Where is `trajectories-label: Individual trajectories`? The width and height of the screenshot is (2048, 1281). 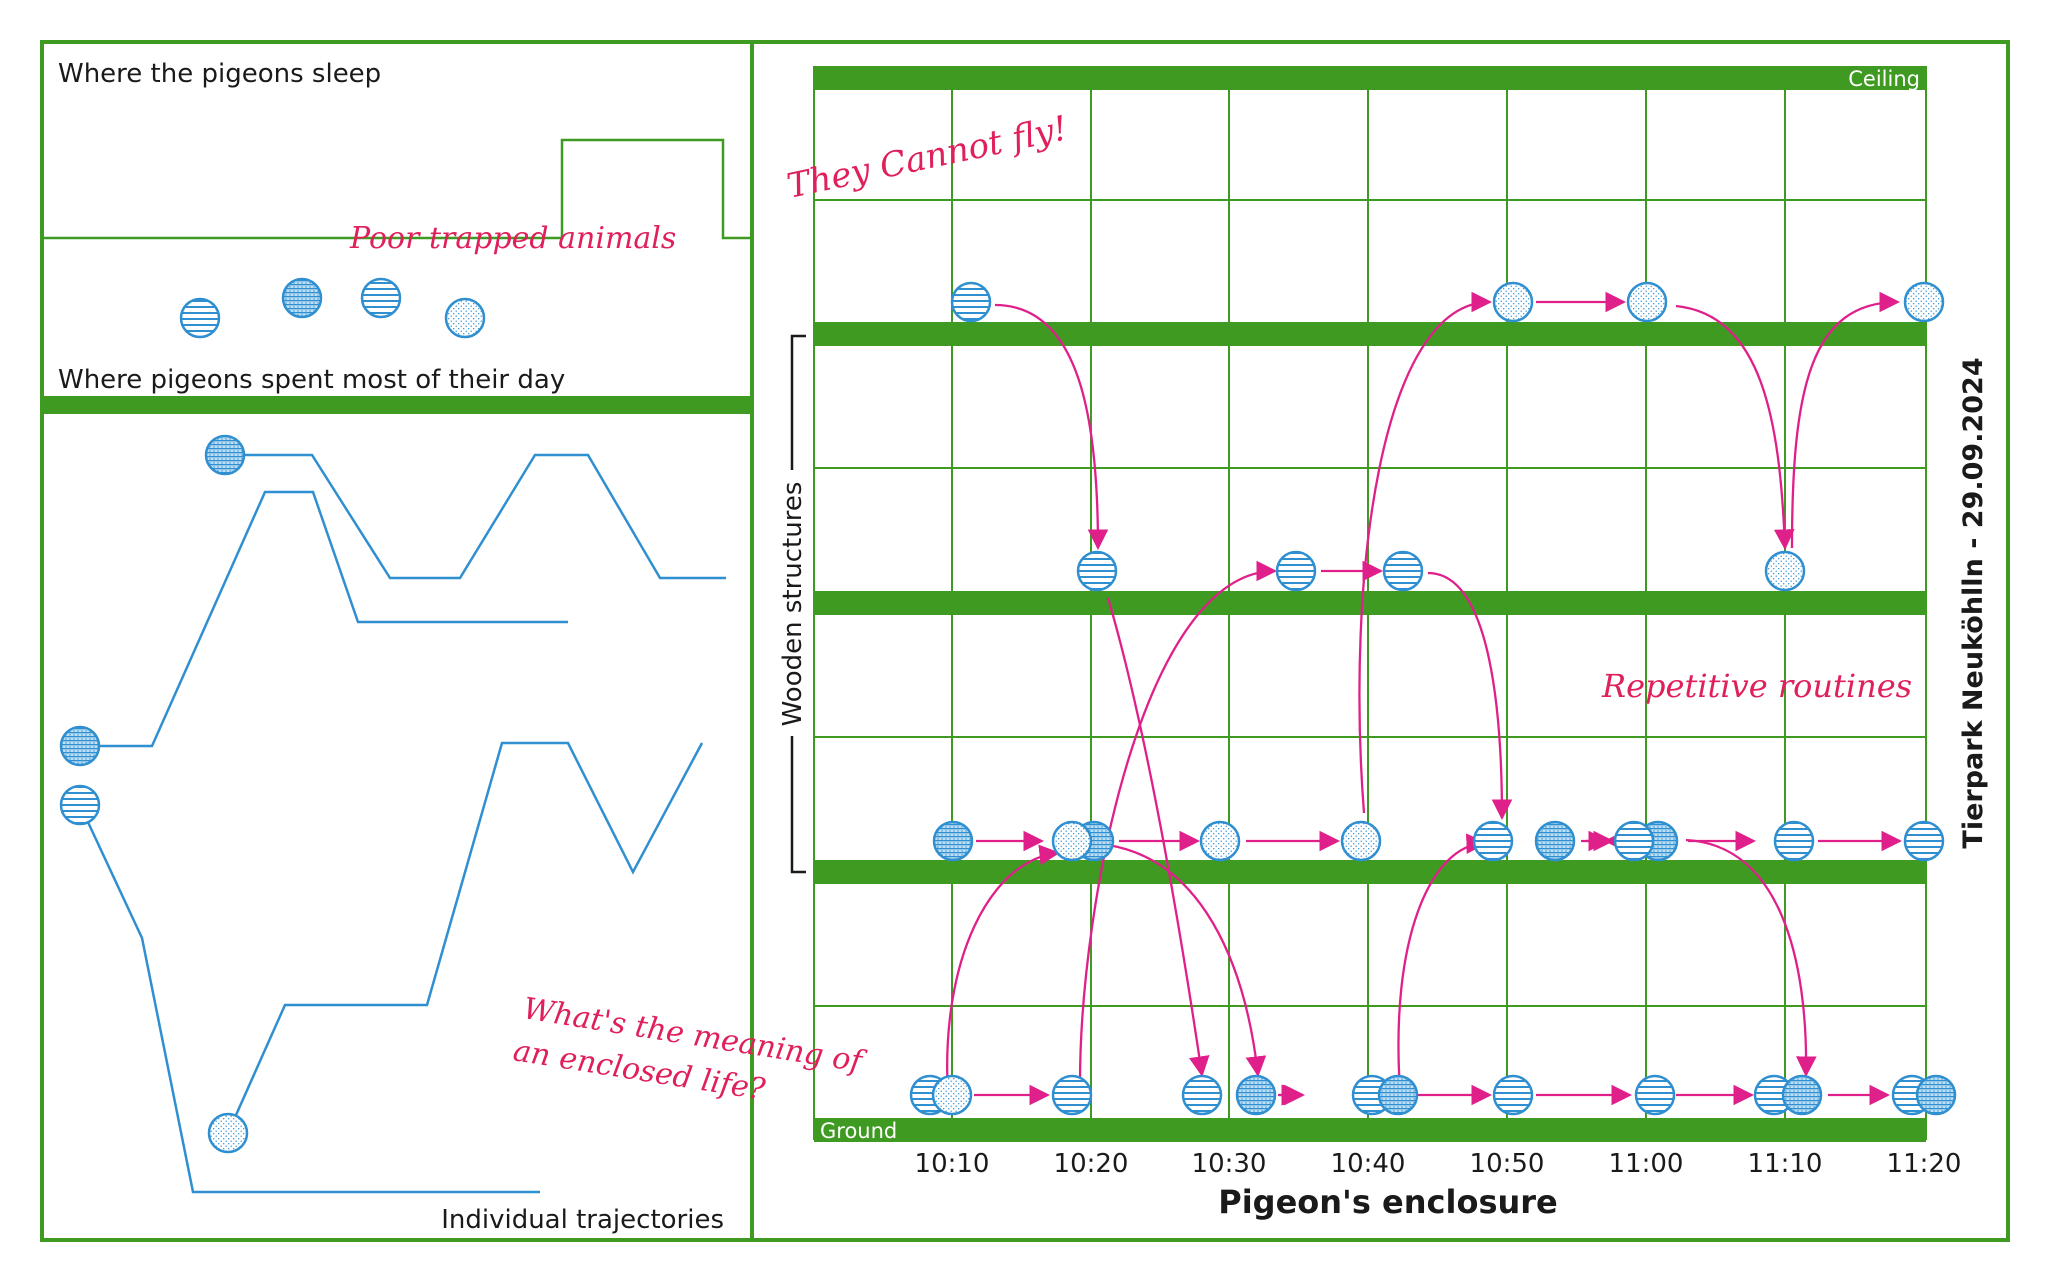
trajectories-label: Individual trajectories is located at coordinates (582, 1220).